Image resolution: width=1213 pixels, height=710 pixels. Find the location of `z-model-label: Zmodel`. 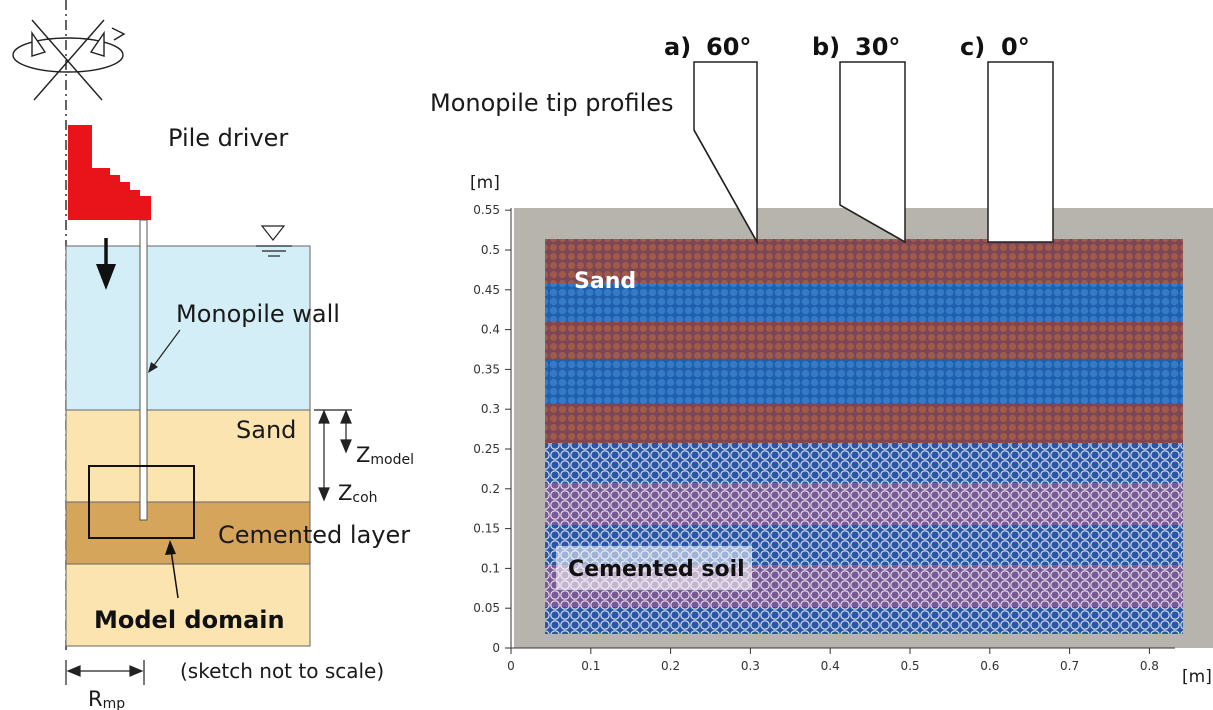

z-model-label: Zmodel is located at coordinates (385, 455).